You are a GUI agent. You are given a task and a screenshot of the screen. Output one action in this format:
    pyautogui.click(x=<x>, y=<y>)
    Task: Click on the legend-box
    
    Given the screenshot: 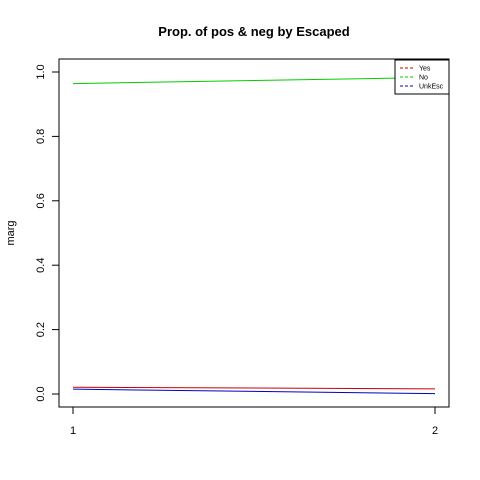 What is the action you would take?
    pyautogui.click(x=422, y=77)
    